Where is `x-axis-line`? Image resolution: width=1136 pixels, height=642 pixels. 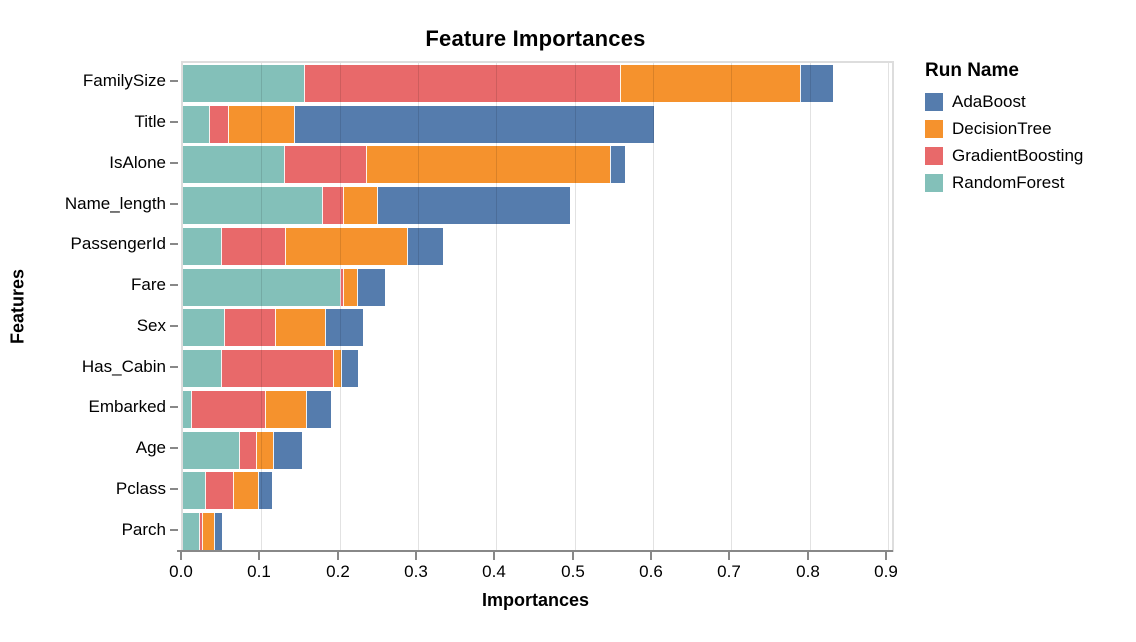
x-axis-line is located at coordinates (535, 551).